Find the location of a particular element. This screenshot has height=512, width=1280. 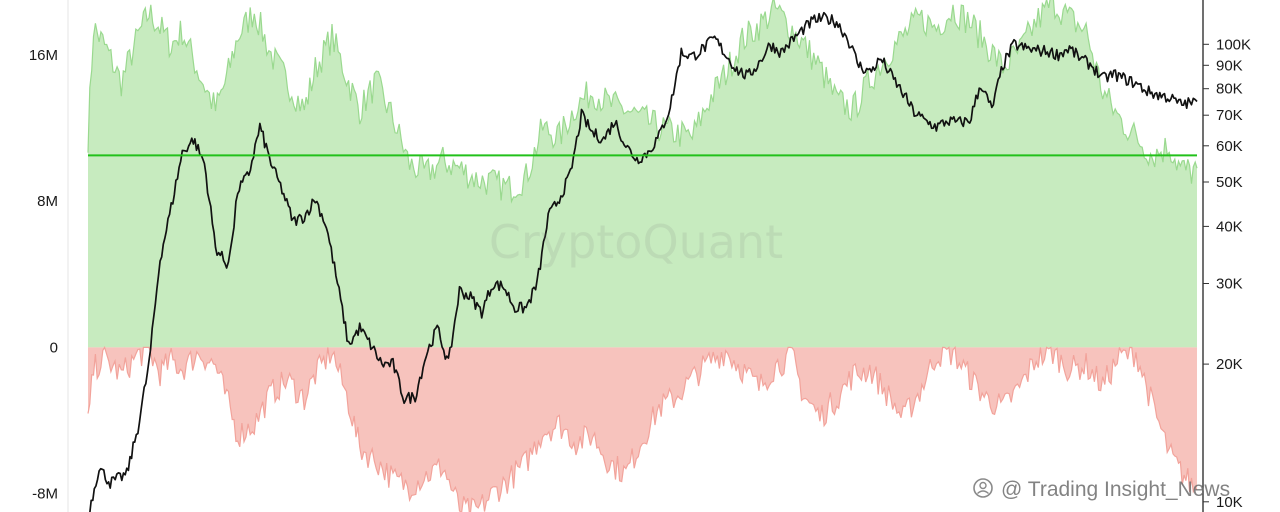

left-tick-label: 0 is located at coordinates (54, 347).